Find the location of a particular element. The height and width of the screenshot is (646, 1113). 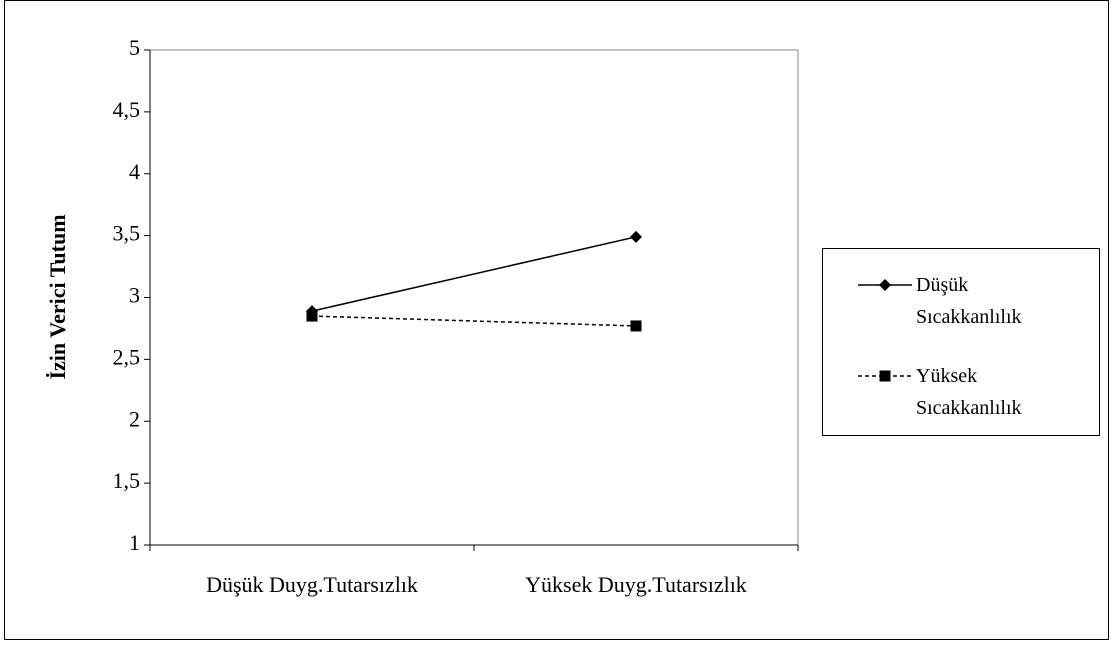

y-tick-label: 1 is located at coordinates (134, 542).